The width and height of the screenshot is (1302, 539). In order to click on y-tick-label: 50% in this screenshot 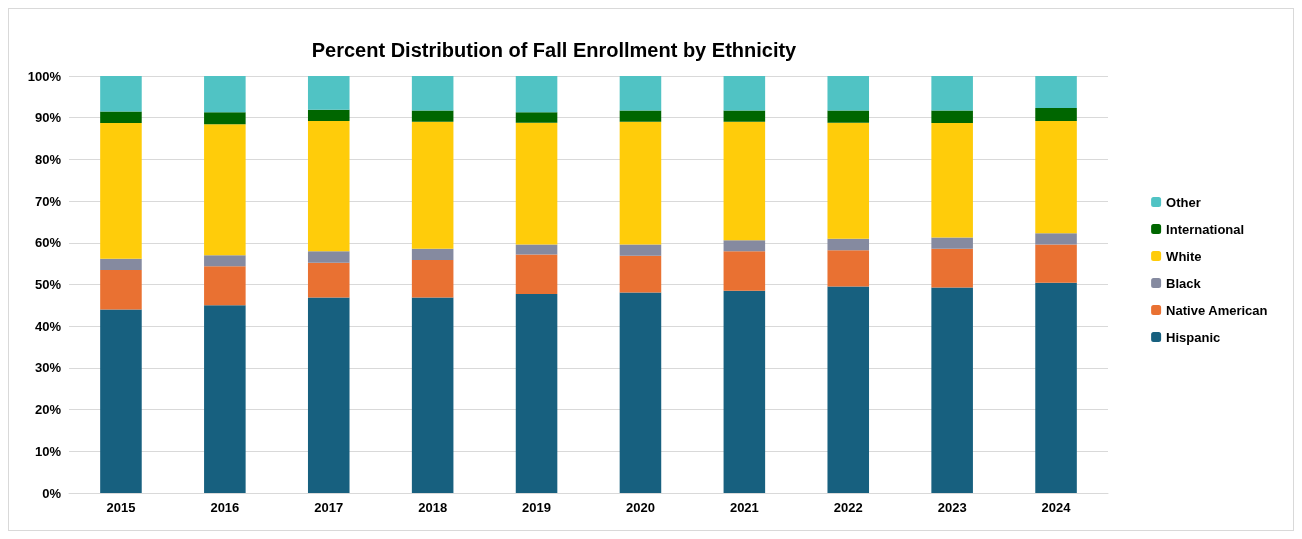, I will do `click(48, 284)`.